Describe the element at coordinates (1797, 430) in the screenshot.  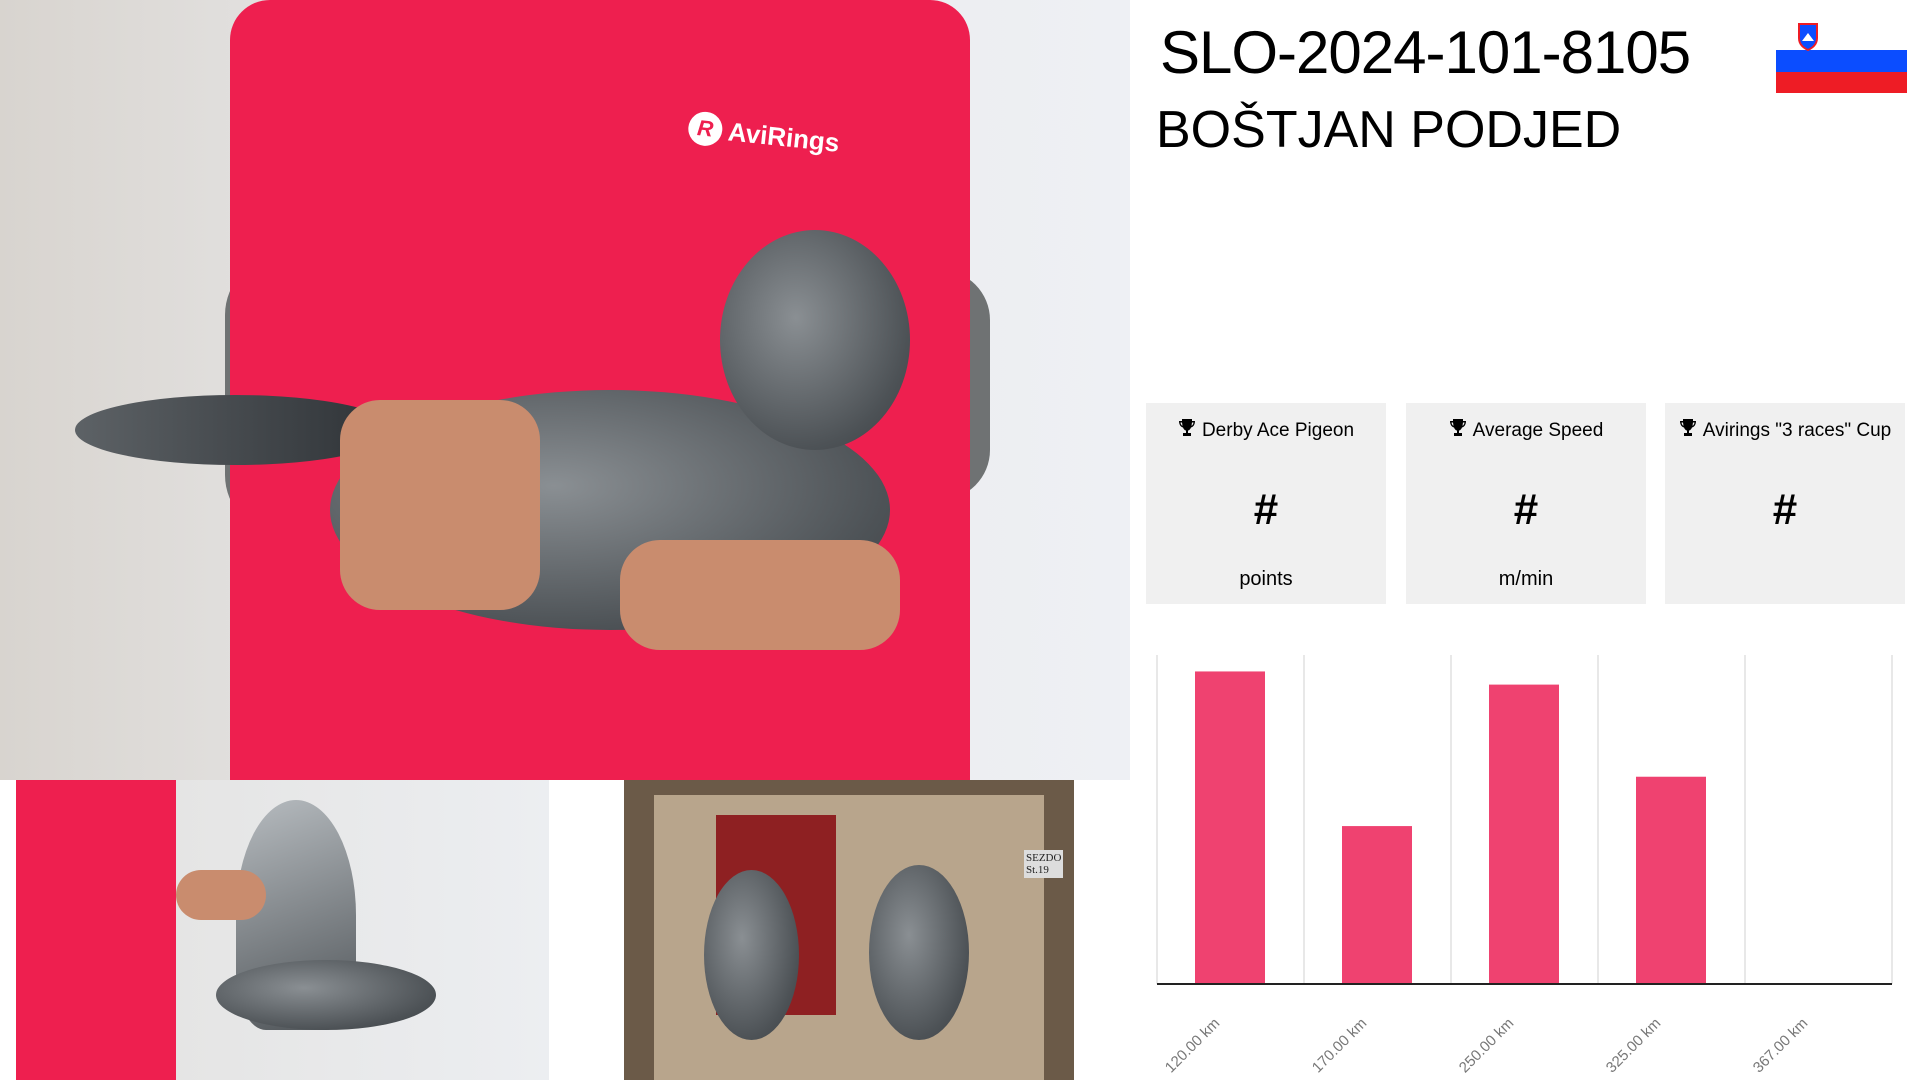
I see `card-title: Avirings "3 races" Cup` at that location.